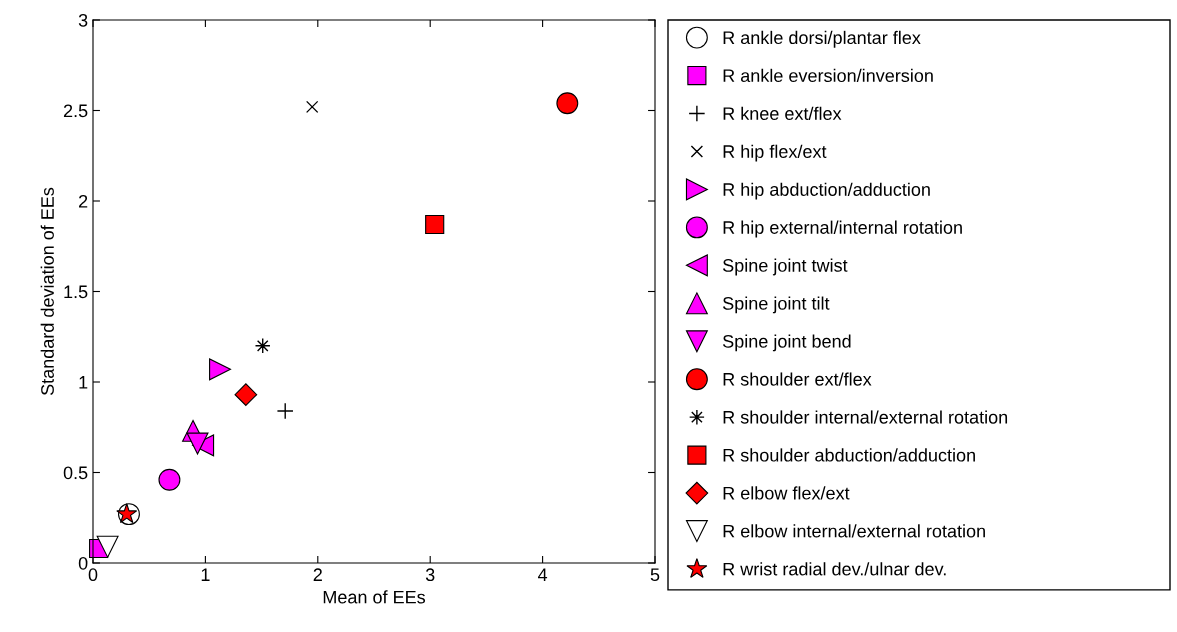  Describe the element at coordinates (83, 382) in the screenshot. I see `y-tick-label: 1` at that location.